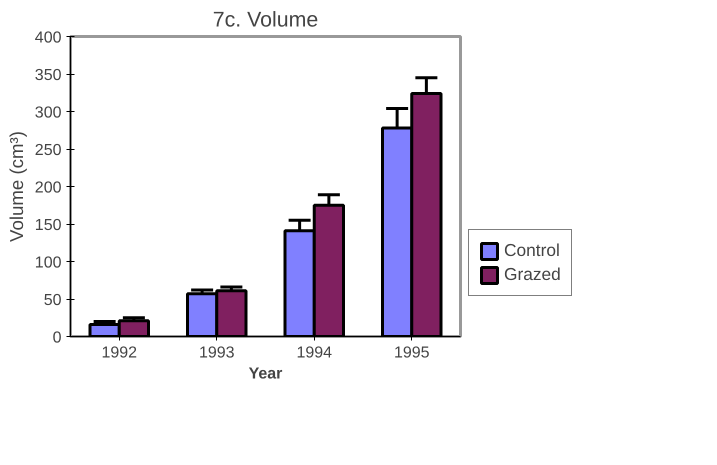 The image size is (717, 465). What do you see at coordinates (314, 353) in the screenshot?
I see `x-tick-label: 1994` at bounding box center [314, 353].